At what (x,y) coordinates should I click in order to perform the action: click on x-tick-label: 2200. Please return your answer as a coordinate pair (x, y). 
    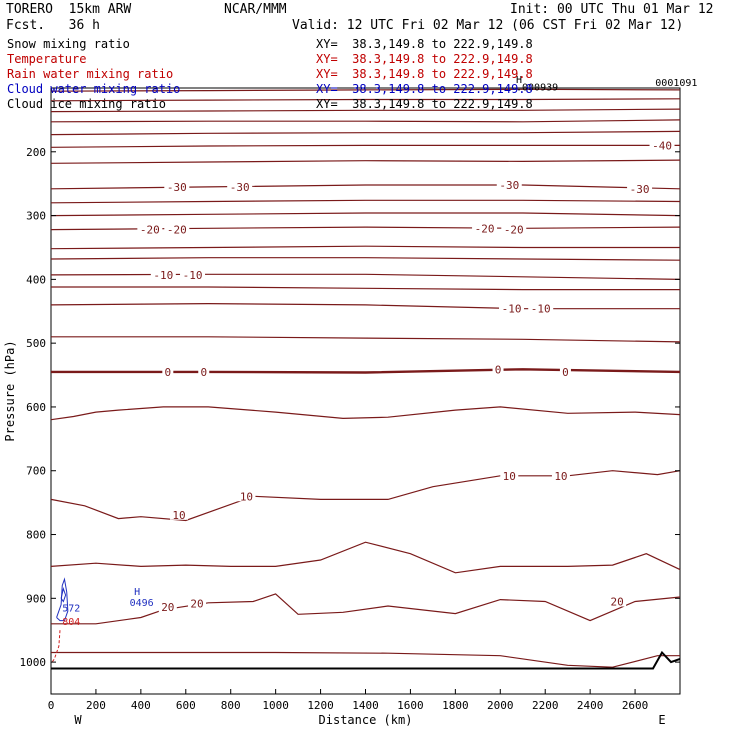
    Looking at the image, I should click on (545, 705).